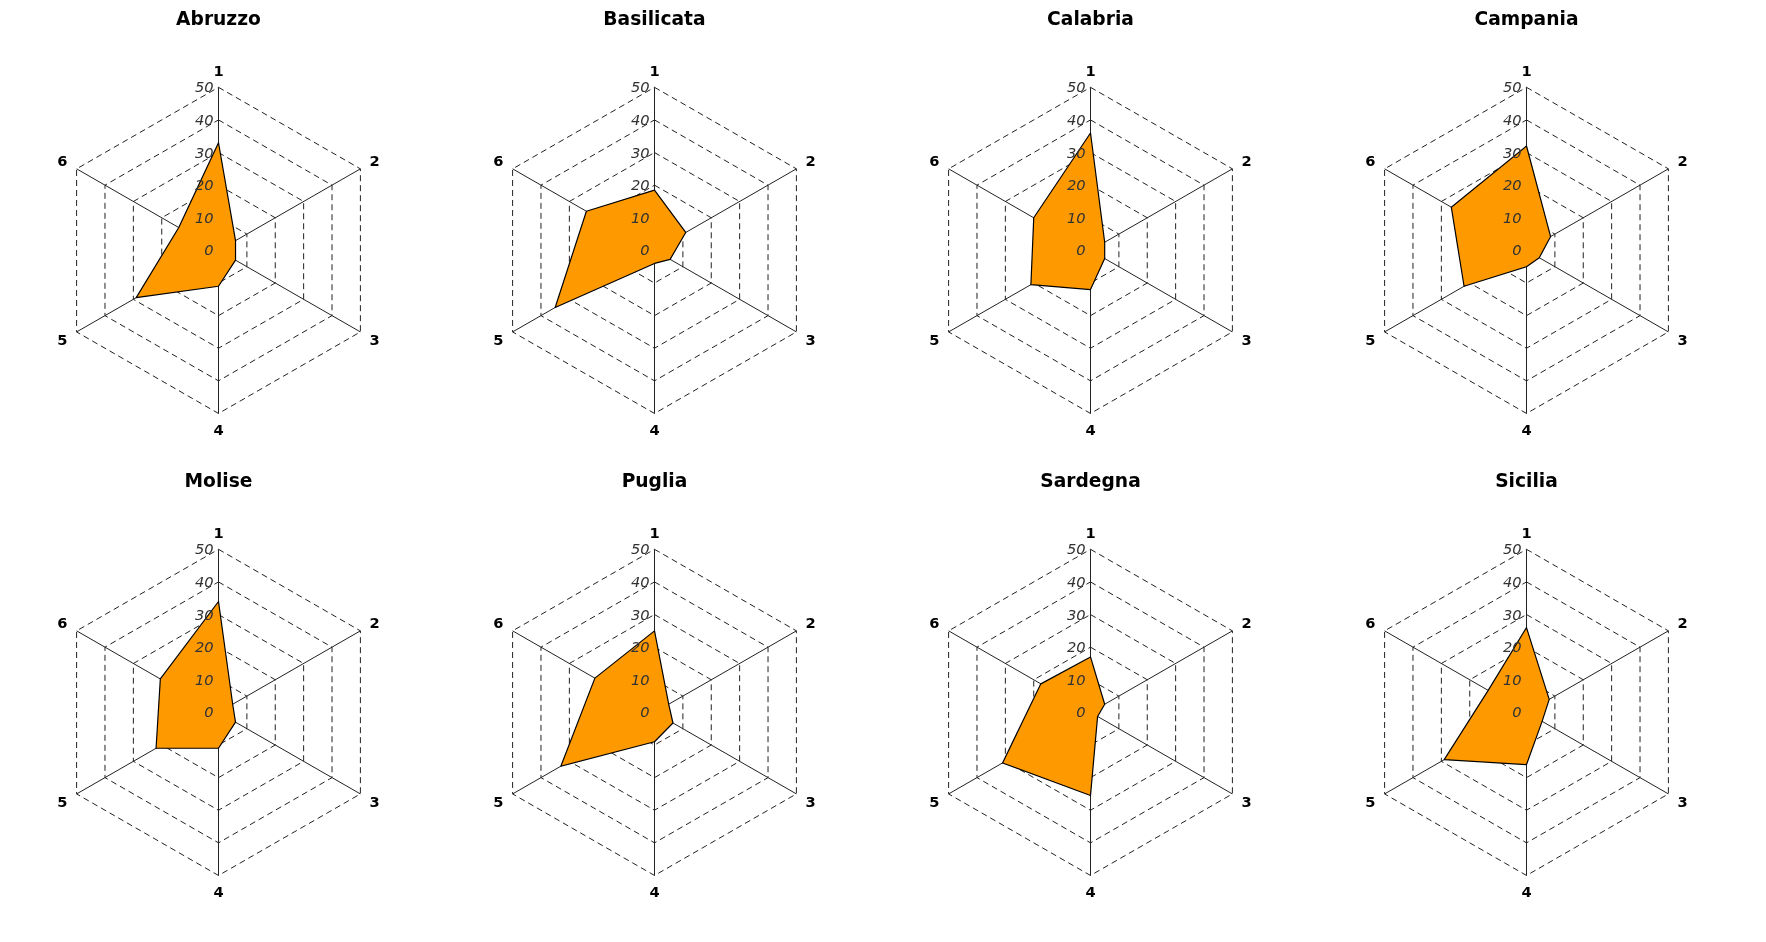 The width and height of the screenshot is (1766, 942). Describe the element at coordinates (218, 480) in the screenshot. I see `chart-title: Molise` at that location.